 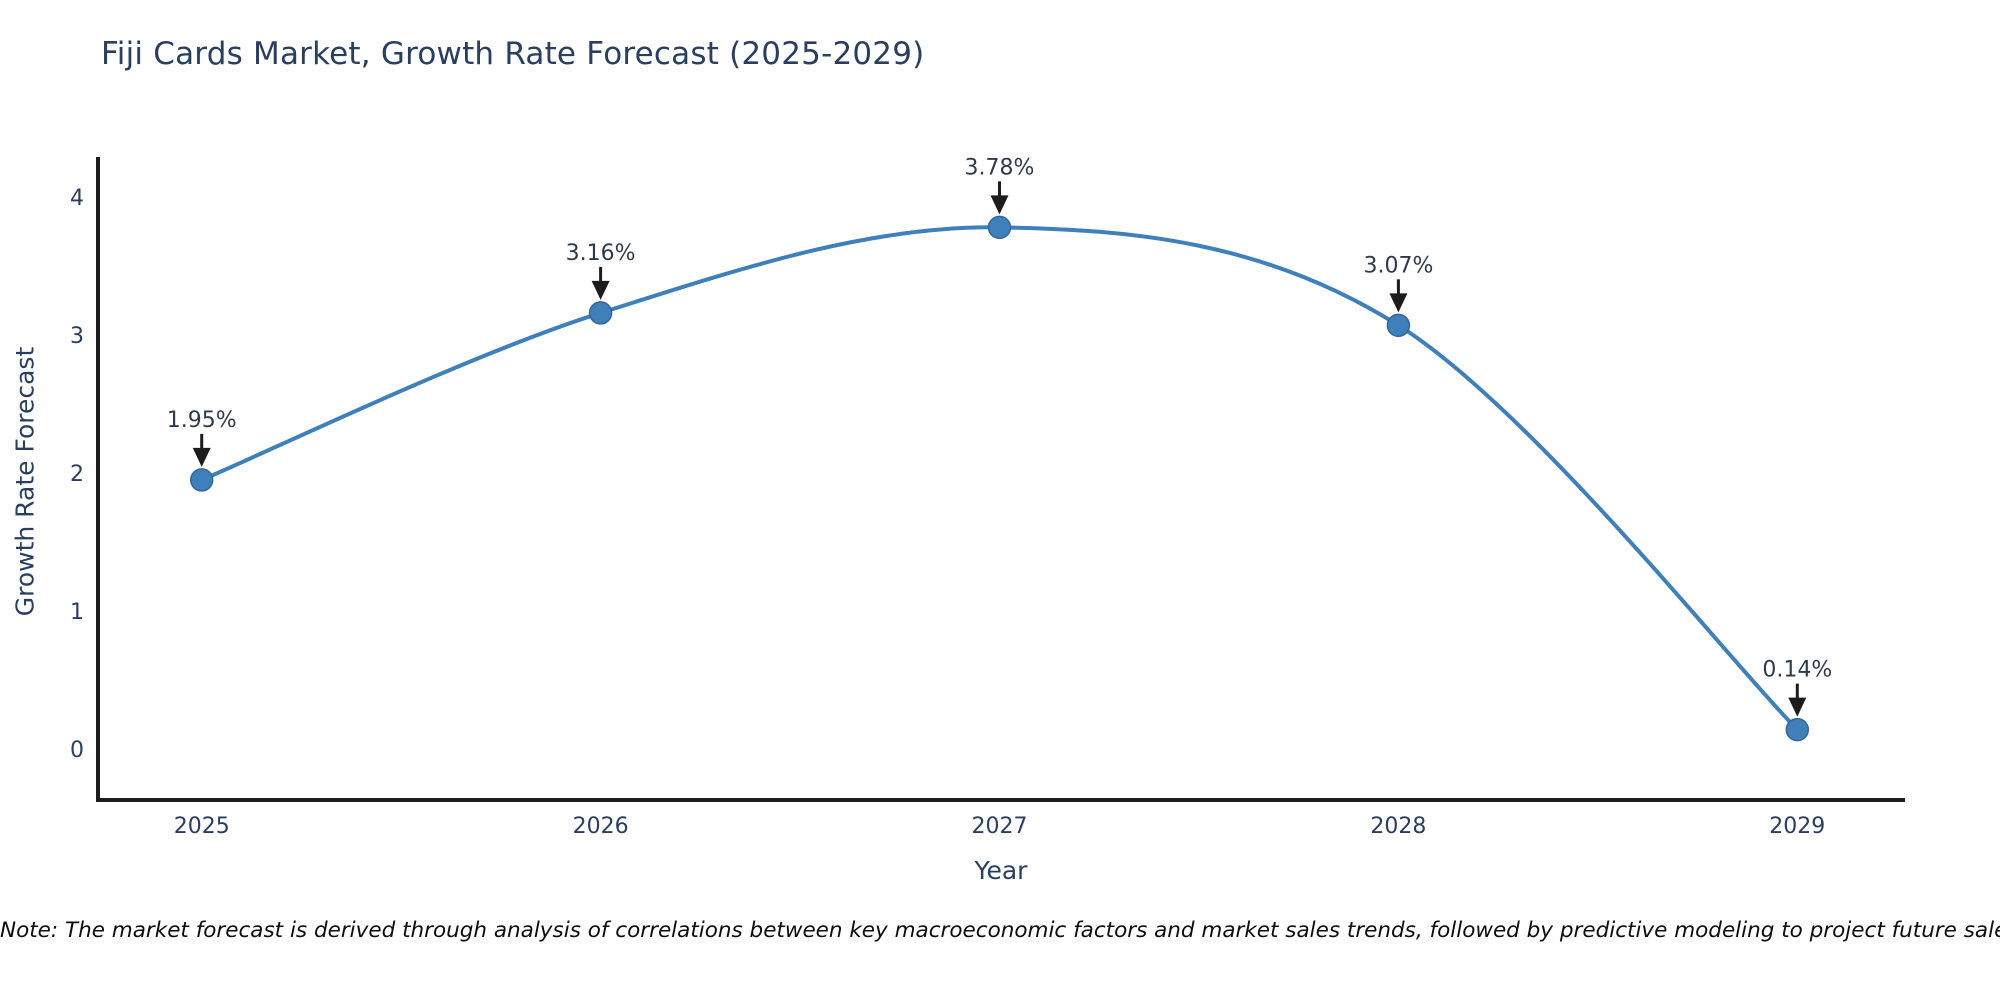 I want to click on y-tick-label: 2, so click(x=77, y=474).